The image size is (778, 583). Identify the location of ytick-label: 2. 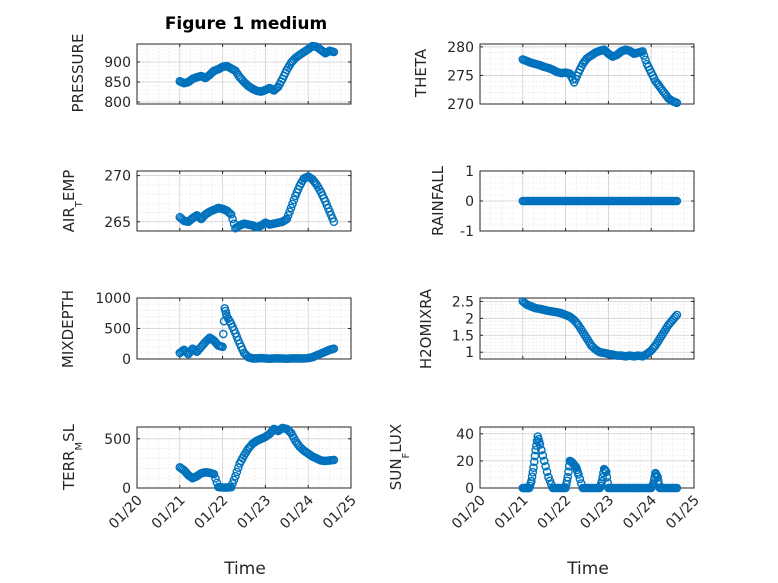
(469, 319).